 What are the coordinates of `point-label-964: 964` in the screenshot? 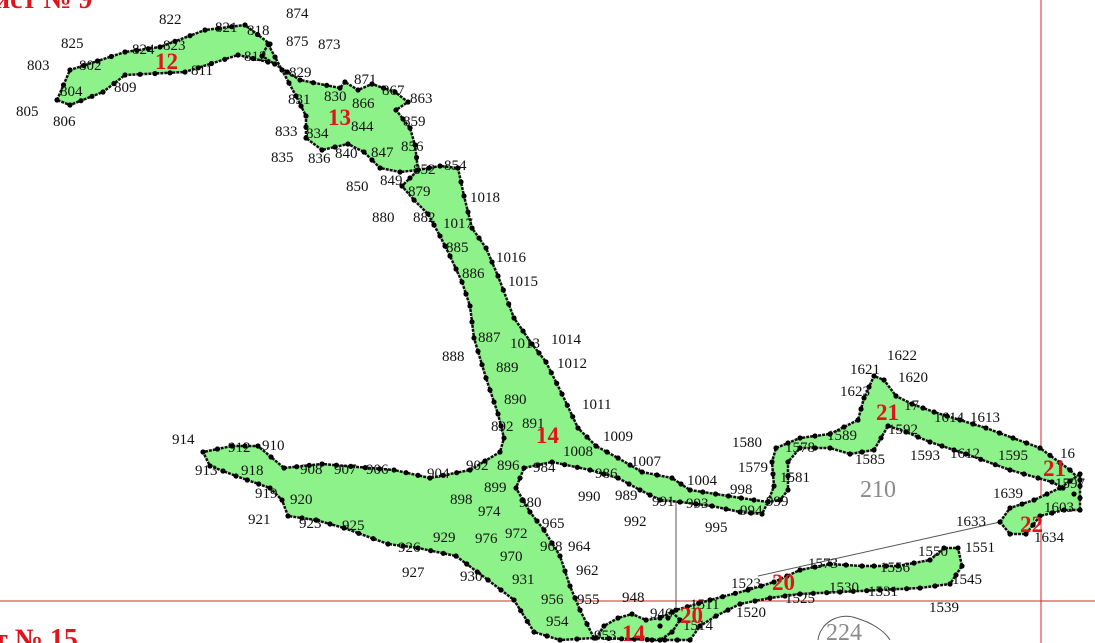 It's located at (579, 547).